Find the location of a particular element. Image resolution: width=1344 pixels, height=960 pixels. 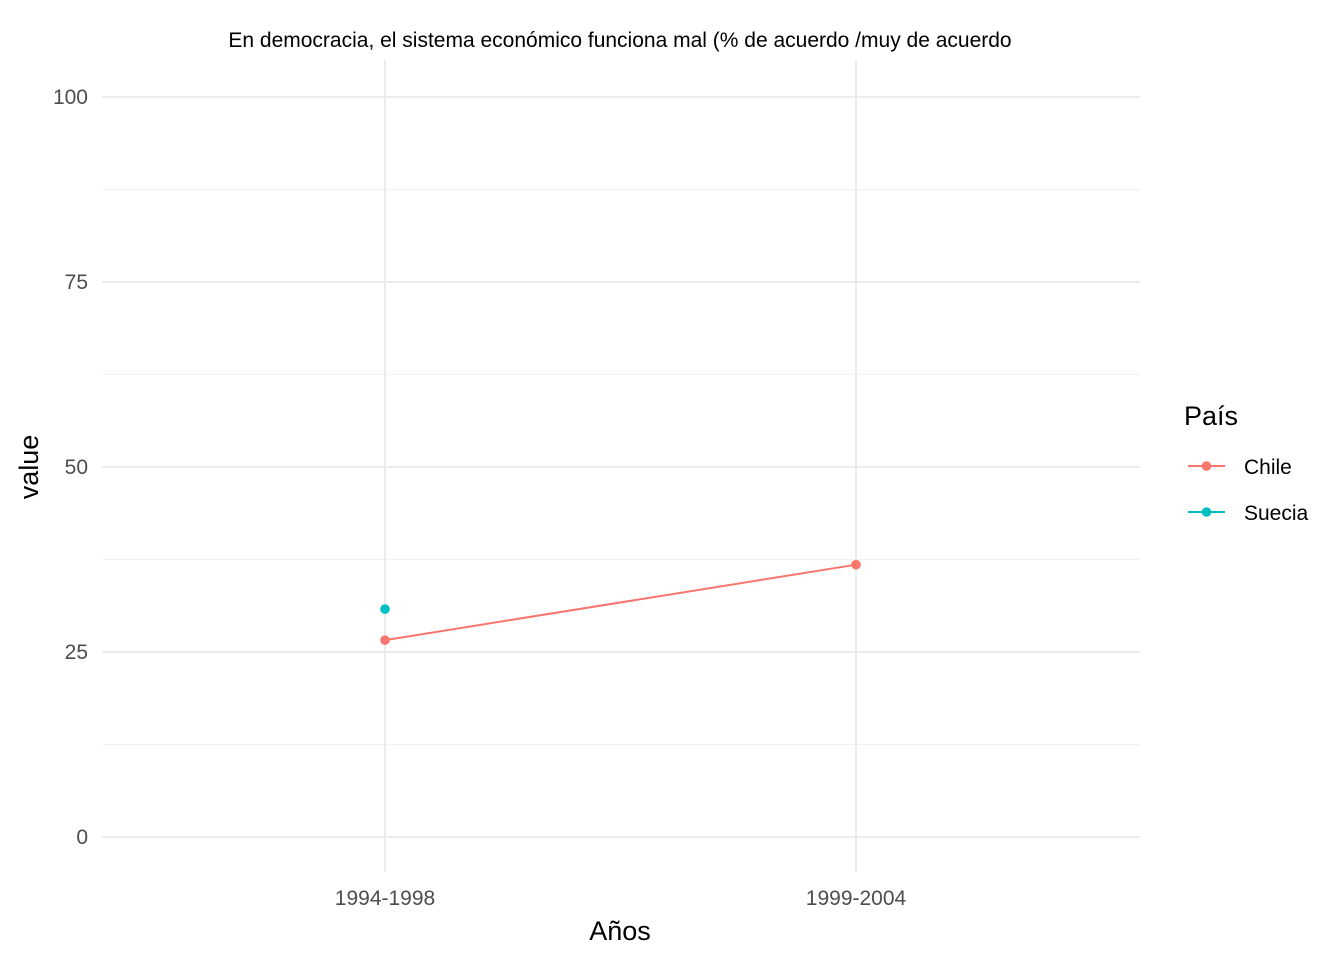

x-tick-label: 1994-1998 is located at coordinates (385, 898).